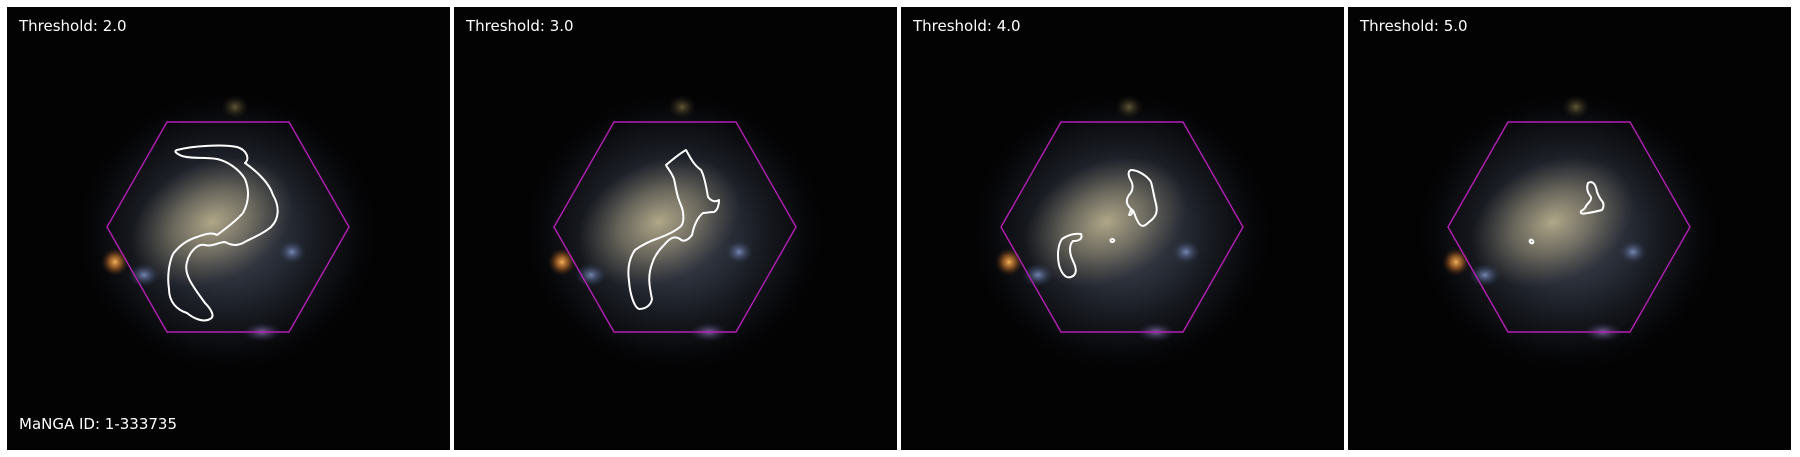 The width and height of the screenshot is (1800, 457). What do you see at coordinates (520, 26) in the screenshot?
I see `threshold-label: Threshold: 3.0` at bounding box center [520, 26].